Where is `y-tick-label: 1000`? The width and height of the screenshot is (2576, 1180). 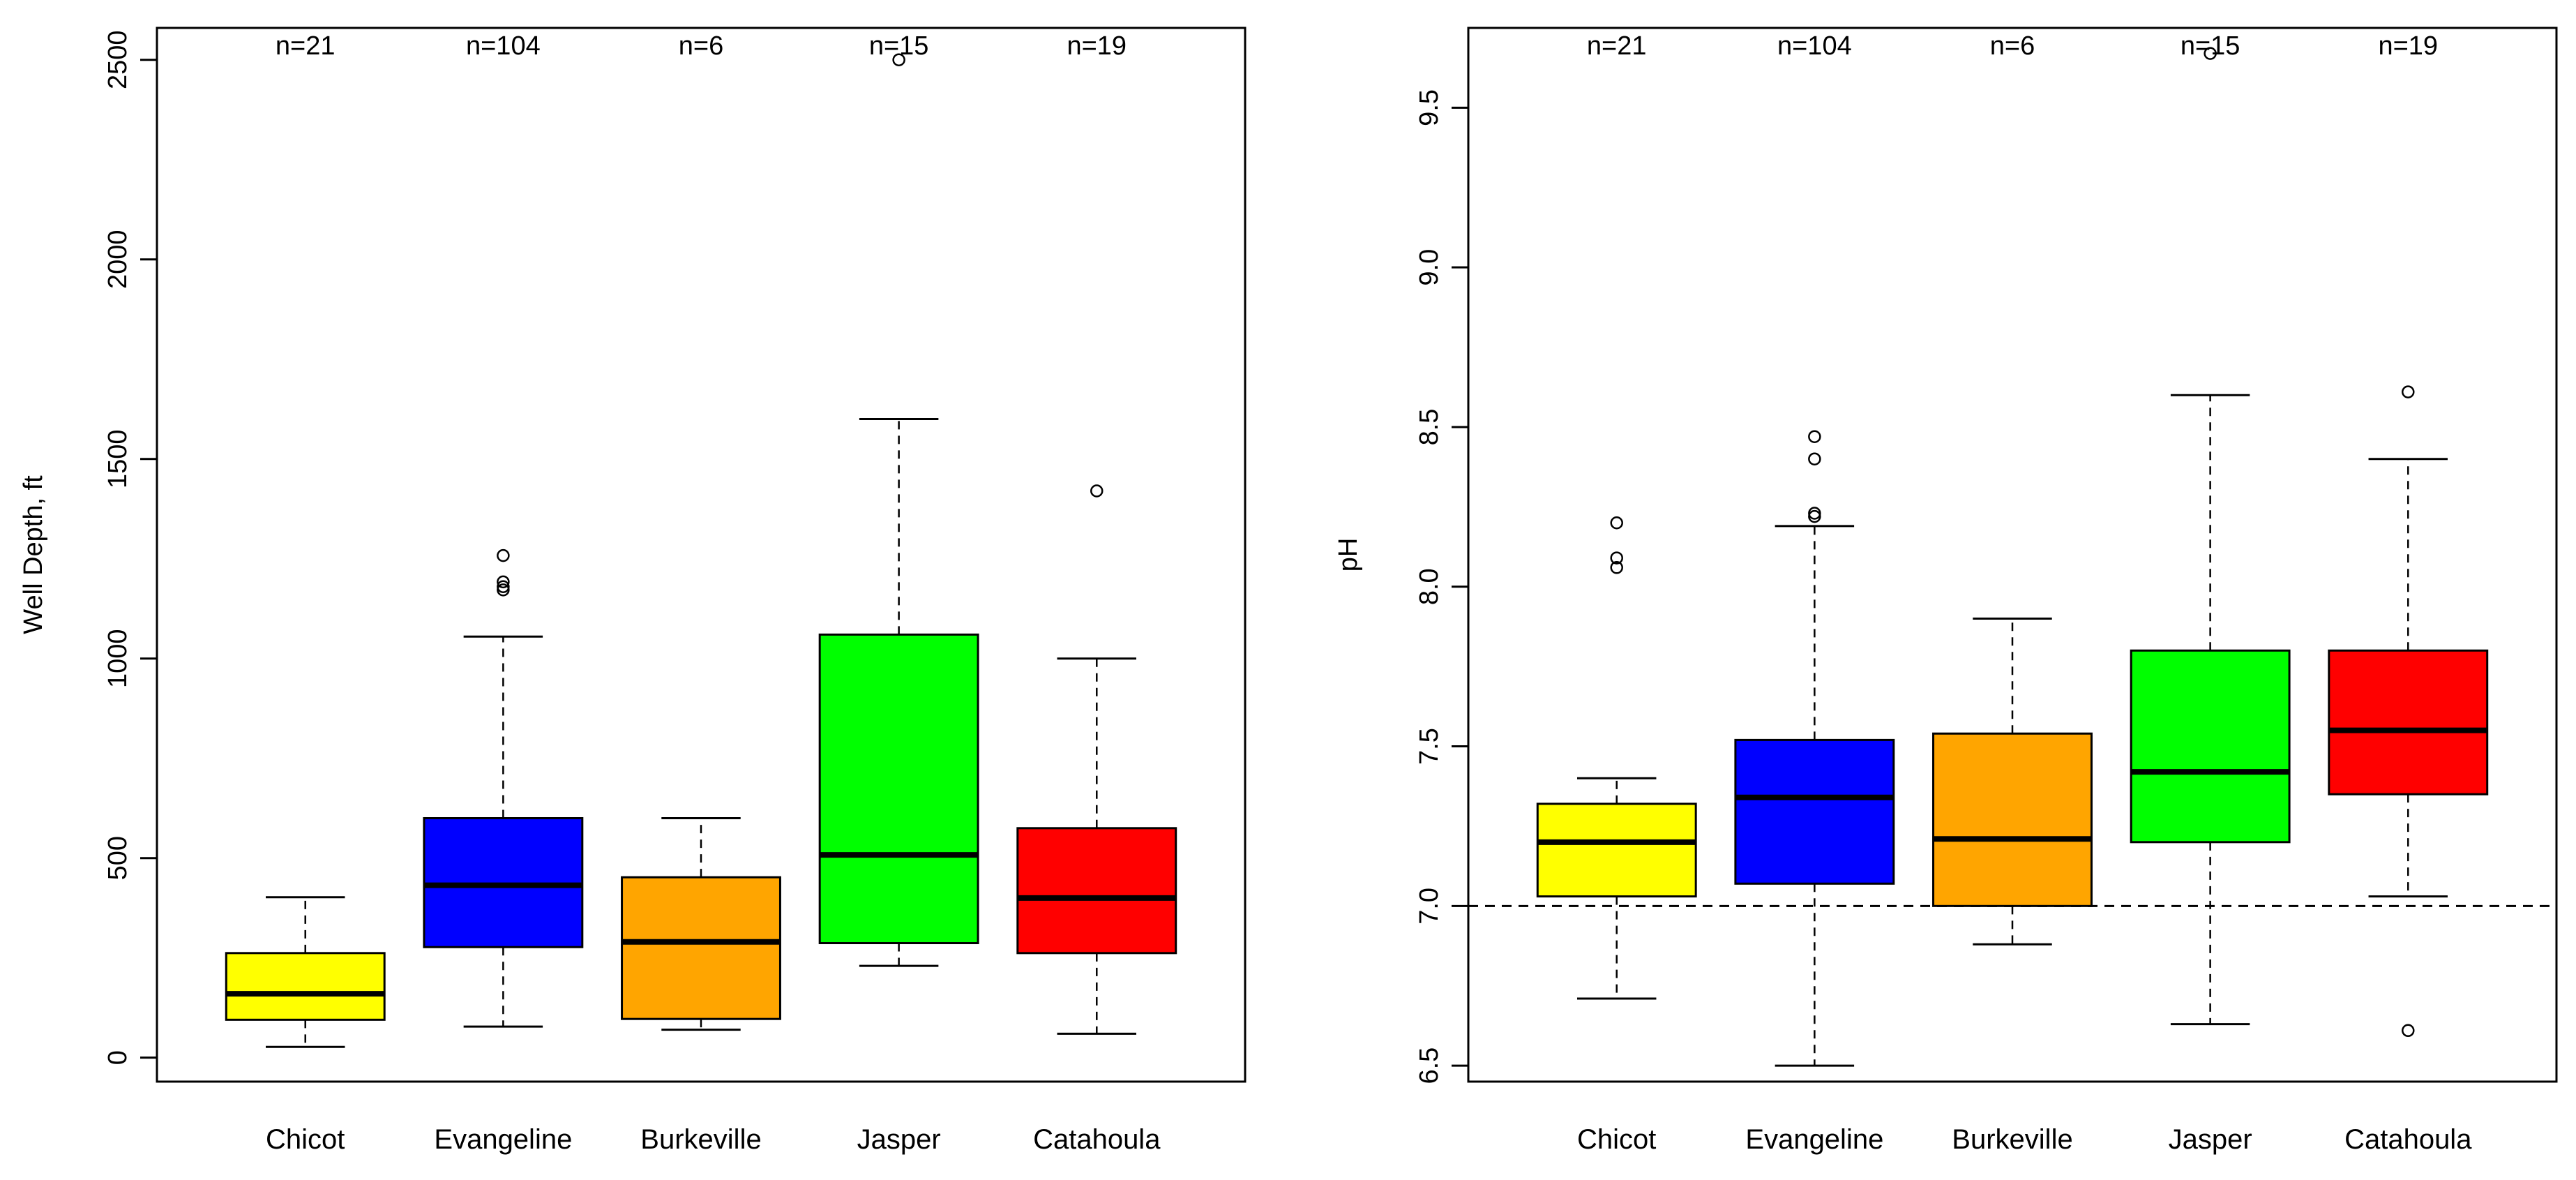 y-tick-label: 1000 is located at coordinates (118, 658).